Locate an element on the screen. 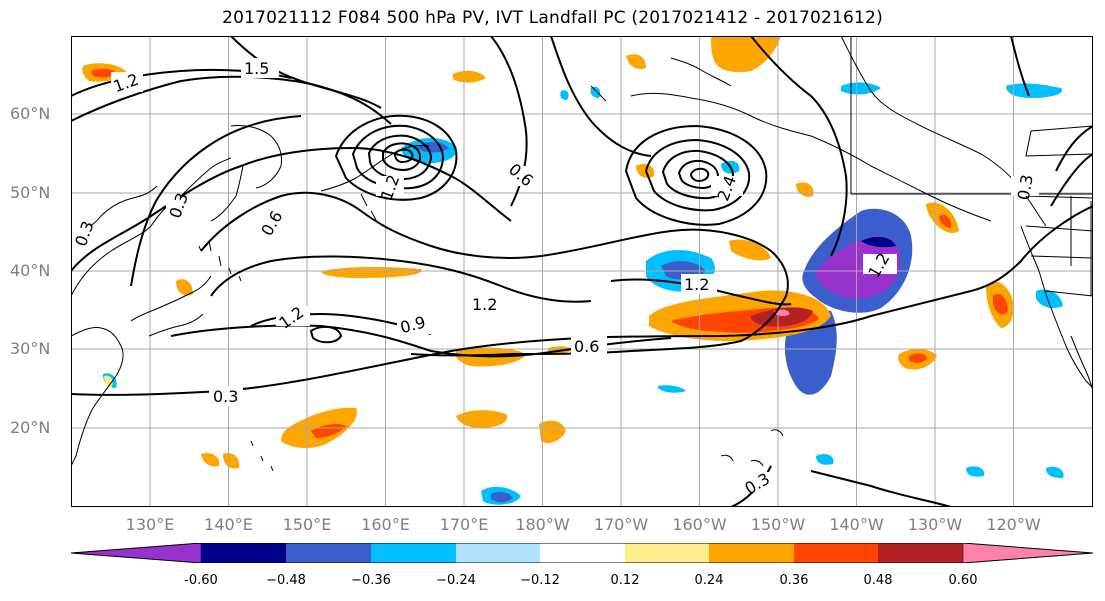 This screenshot has width=1105, height=601. colorbar-tick: −0.24 is located at coordinates (456, 580).